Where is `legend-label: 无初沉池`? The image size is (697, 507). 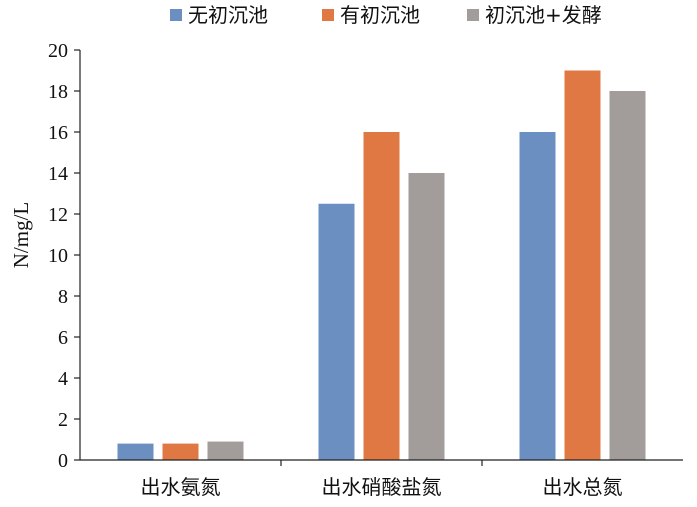
legend-label: 无初沉池 is located at coordinates (228, 15).